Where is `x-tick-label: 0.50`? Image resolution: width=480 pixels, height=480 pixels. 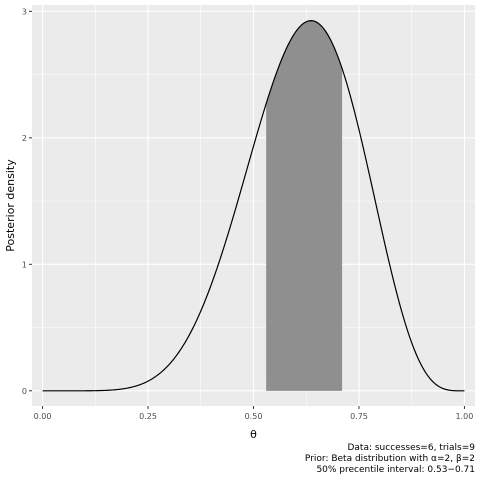 x-tick-label: 0.50 is located at coordinates (254, 416).